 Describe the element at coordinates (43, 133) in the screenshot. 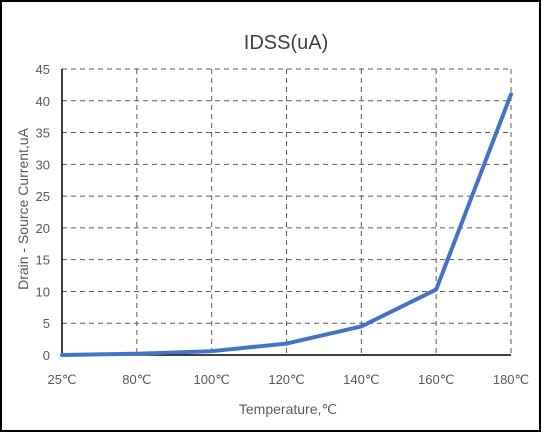

I see `y-tick-label: 35` at that location.